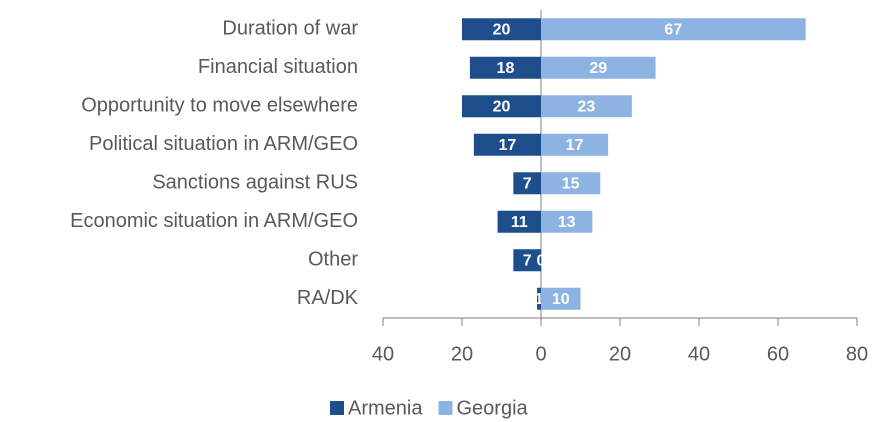 This screenshot has width=872, height=422. I want to click on data-label: 18, so click(506, 68).